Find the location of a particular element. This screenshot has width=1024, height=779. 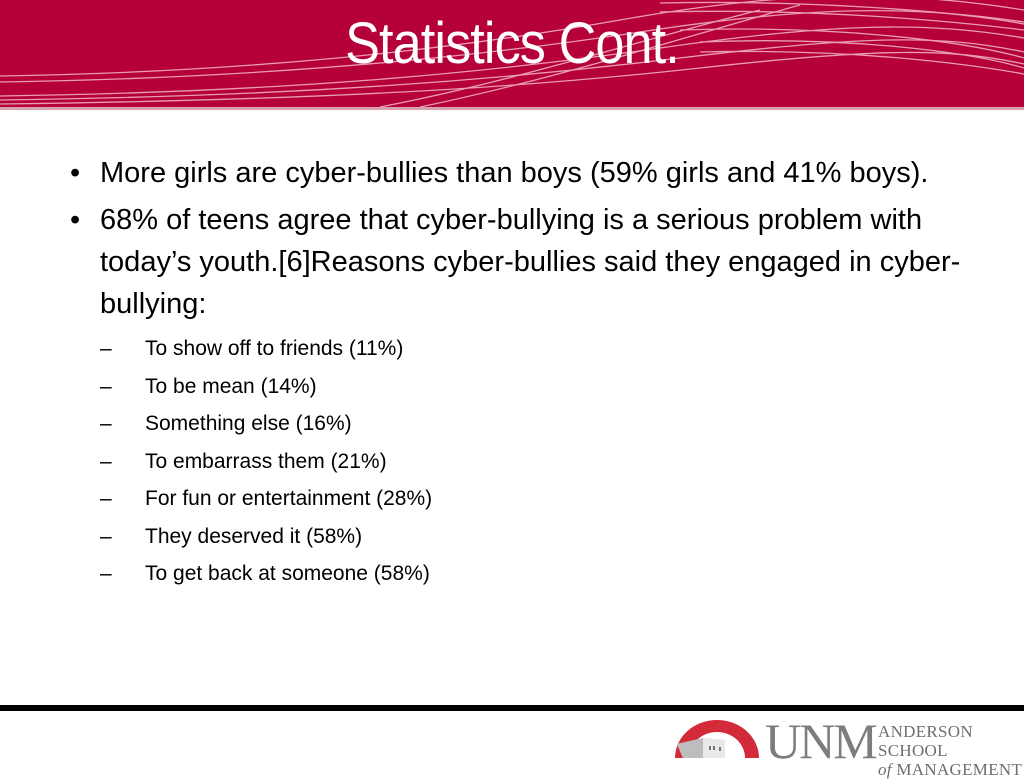

school-name-management: MANAGEMENT is located at coordinates (957, 769).